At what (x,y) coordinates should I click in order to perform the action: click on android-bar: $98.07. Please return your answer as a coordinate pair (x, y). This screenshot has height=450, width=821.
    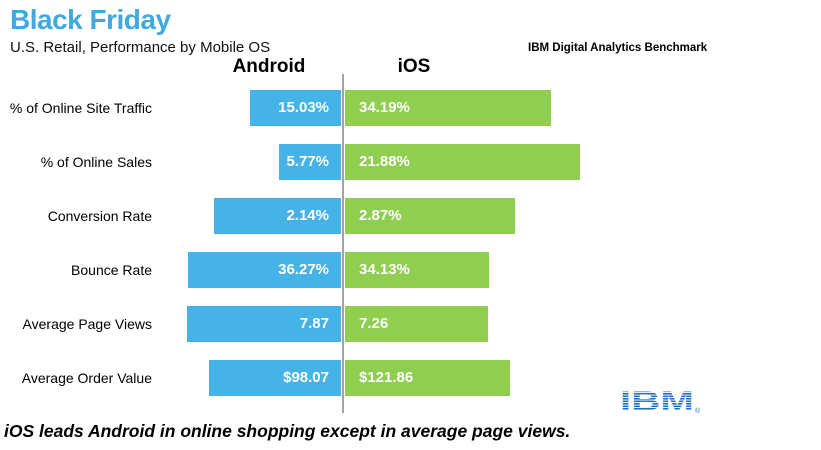
    Looking at the image, I should click on (275, 378).